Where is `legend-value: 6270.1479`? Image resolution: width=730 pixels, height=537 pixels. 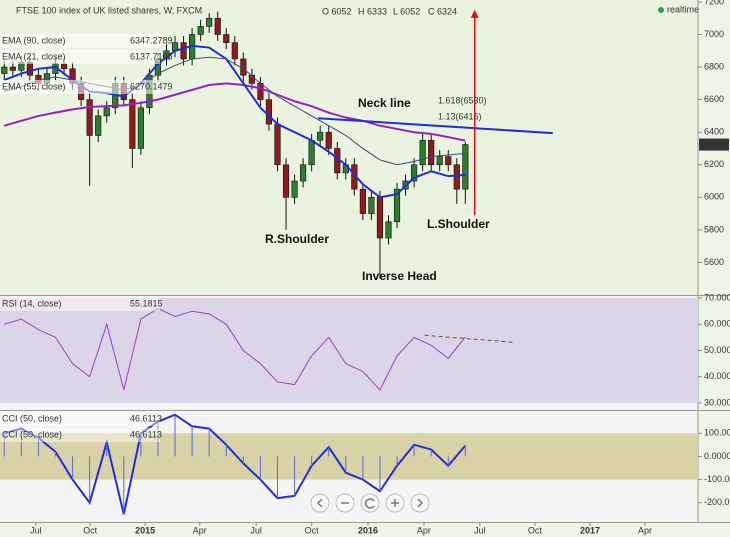 legend-value: 6270.1479 is located at coordinates (151, 86).